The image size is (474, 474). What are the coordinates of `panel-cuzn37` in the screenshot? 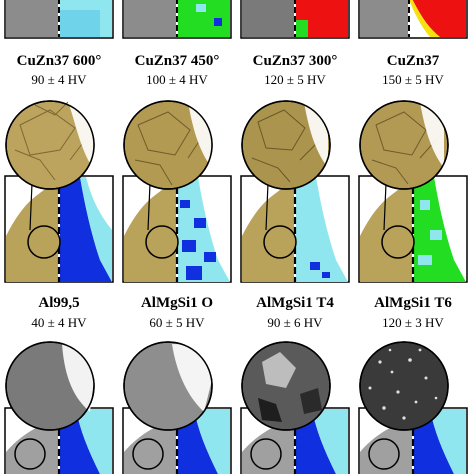 It's located at (413, 191).